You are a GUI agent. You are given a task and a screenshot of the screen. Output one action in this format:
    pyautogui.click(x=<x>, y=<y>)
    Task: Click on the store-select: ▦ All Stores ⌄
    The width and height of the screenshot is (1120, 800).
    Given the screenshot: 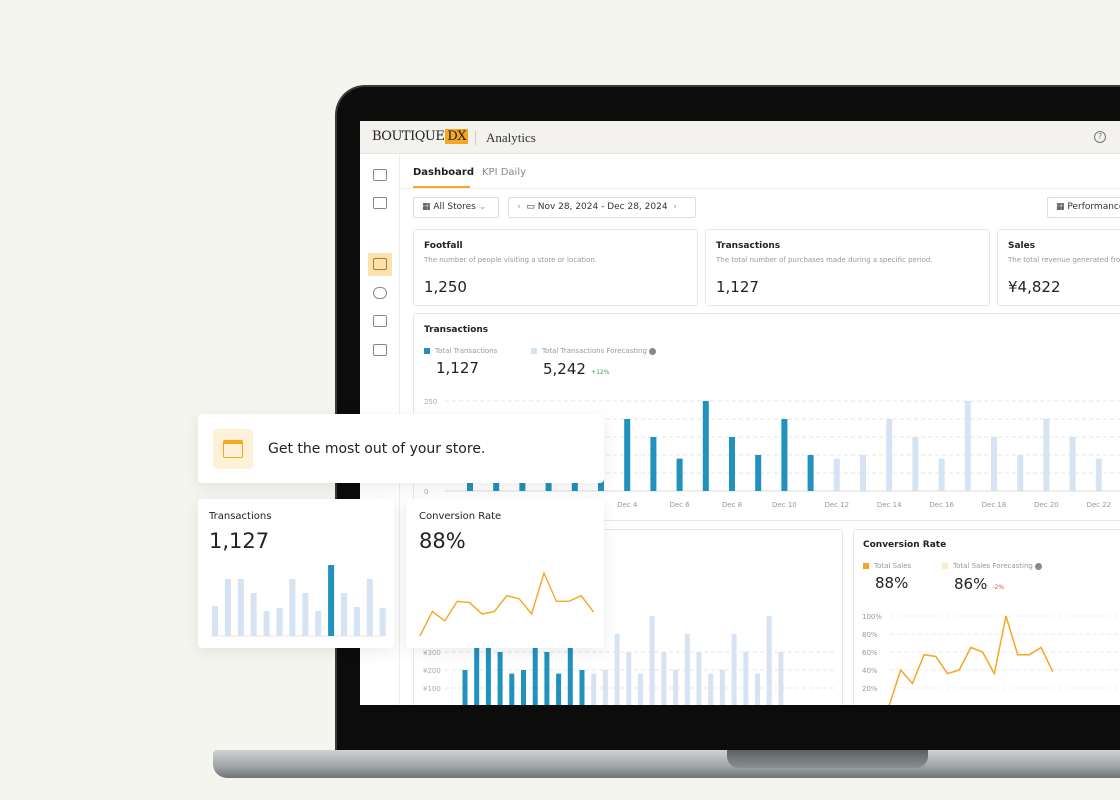 What is the action you would take?
    pyautogui.click(x=456, y=207)
    